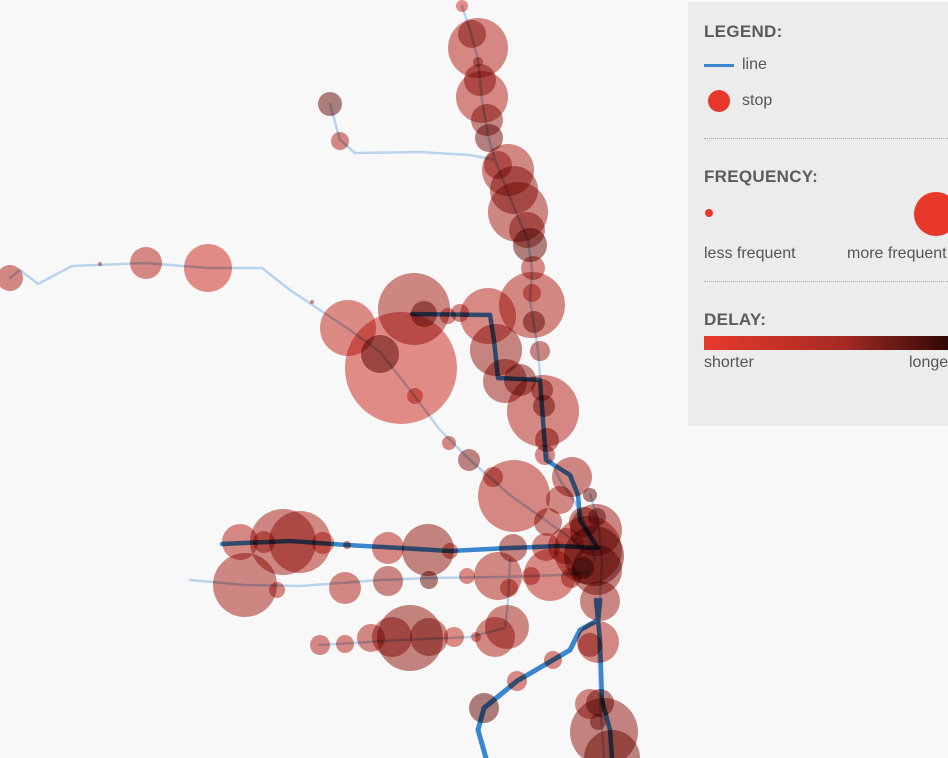 The image size is (948, 758). Describe the element at coordinates (750, 253) in the screenshot. I see `less-frequent-label: less frequent` at that location.